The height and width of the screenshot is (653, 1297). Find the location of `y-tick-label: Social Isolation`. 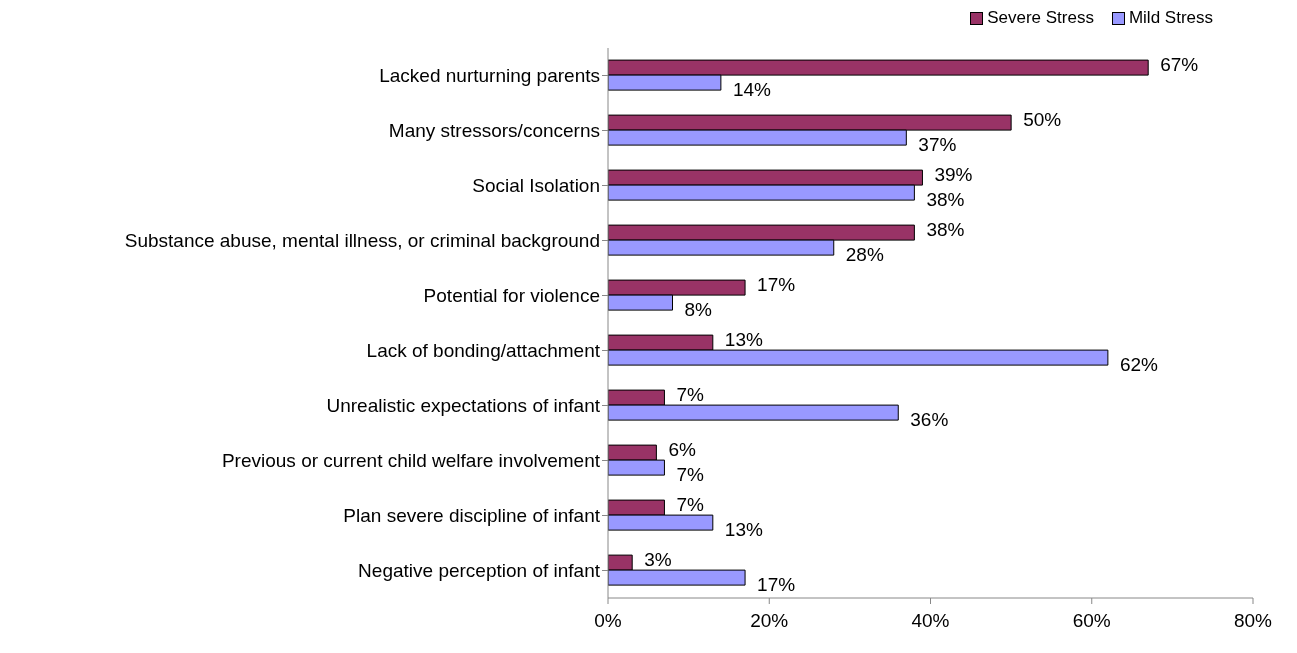

y-tick-label: Social Isolation is located at coordinates (536, 186).